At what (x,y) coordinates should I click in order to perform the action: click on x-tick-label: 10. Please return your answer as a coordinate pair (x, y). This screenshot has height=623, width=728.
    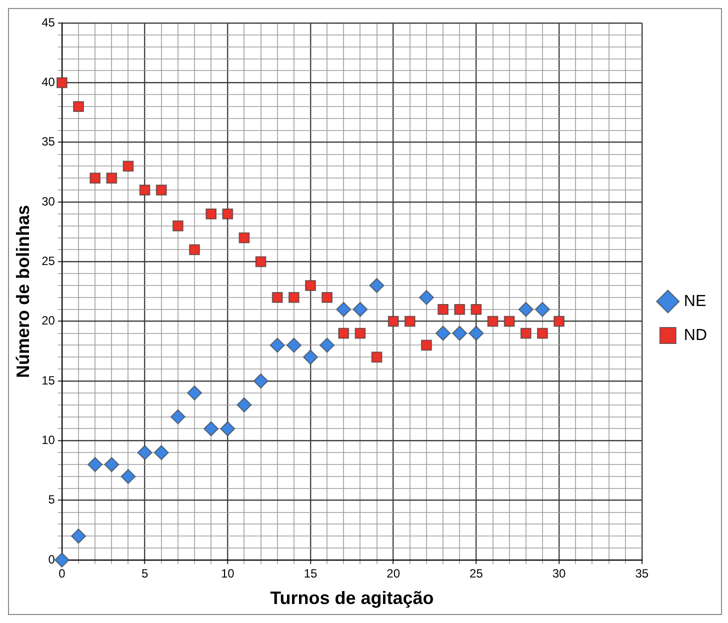
    Looking at the image, I should click on (227, 573).